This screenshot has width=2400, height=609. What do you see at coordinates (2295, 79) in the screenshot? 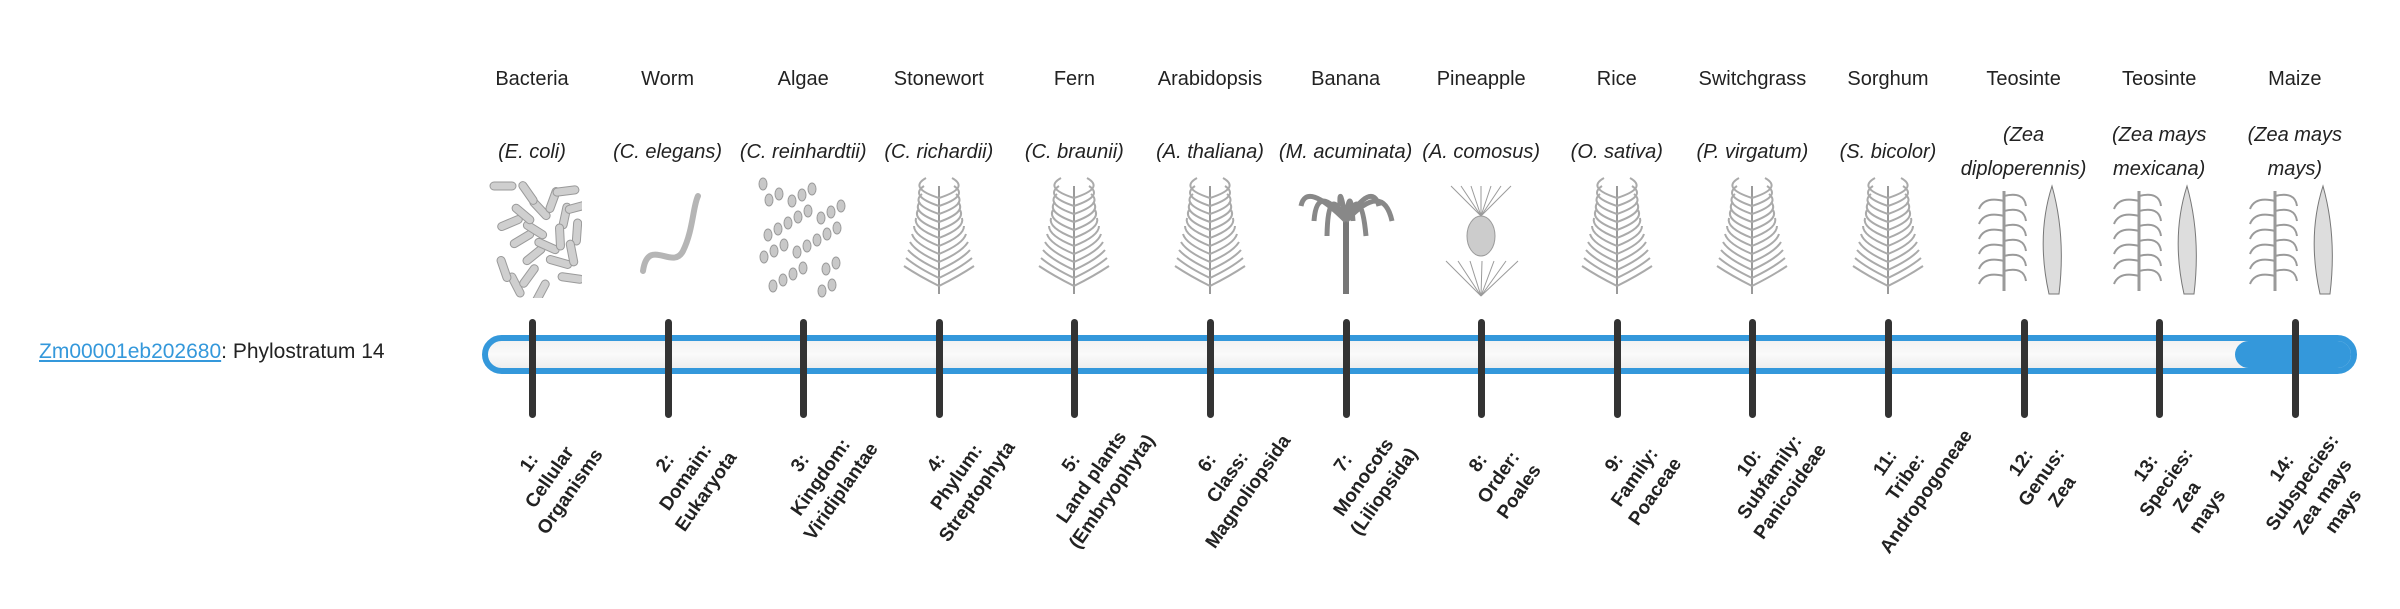
I see `organism-common-name: Maize` at bounding box center [2295, 79].